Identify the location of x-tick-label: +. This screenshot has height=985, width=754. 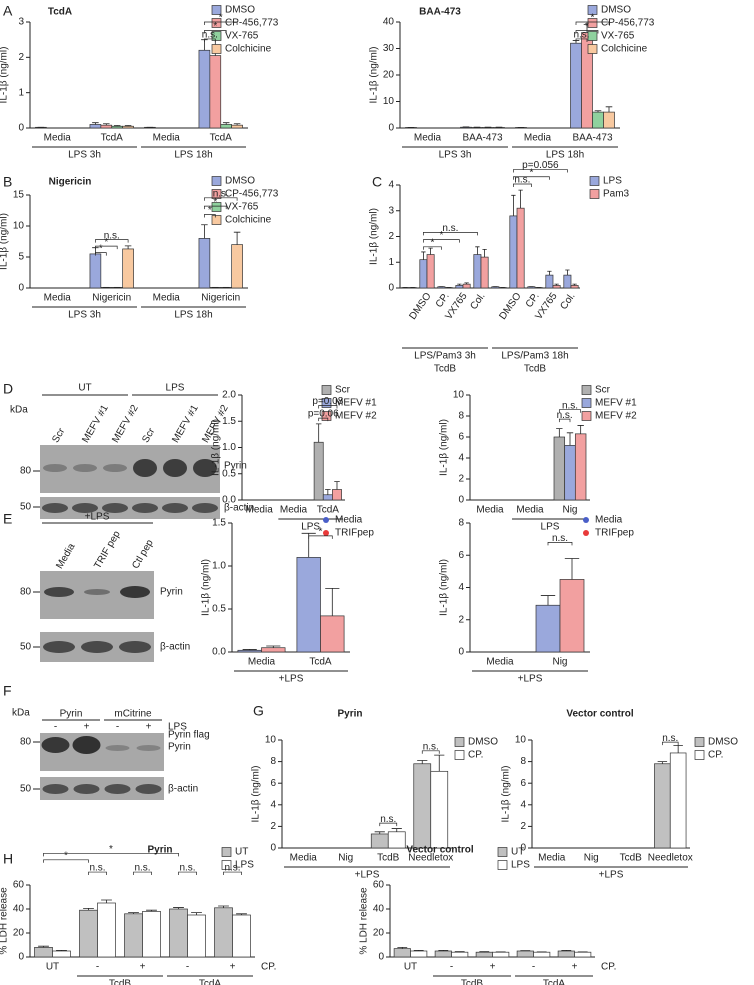
(575, 967).